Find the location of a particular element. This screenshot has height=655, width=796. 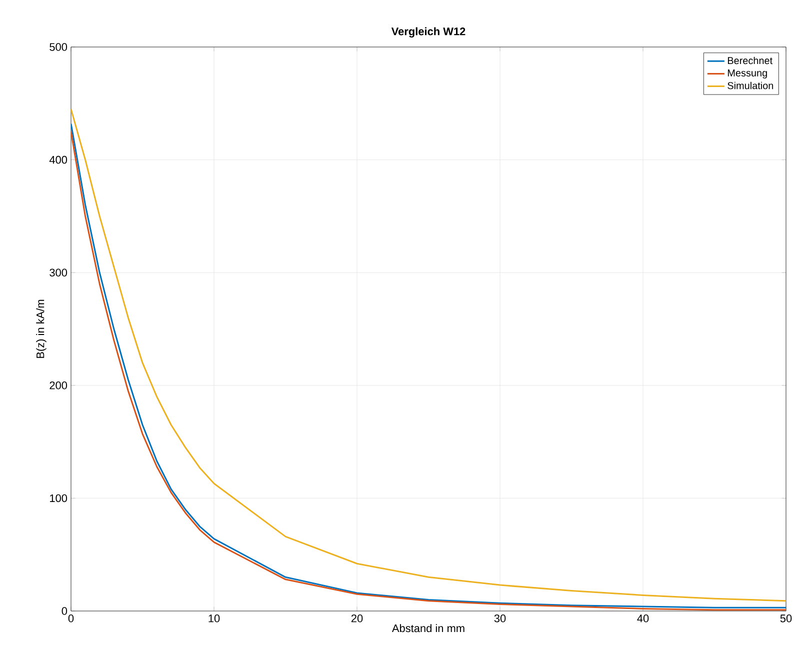

x-tick-label: 30 is located at coordinates (500, 618).